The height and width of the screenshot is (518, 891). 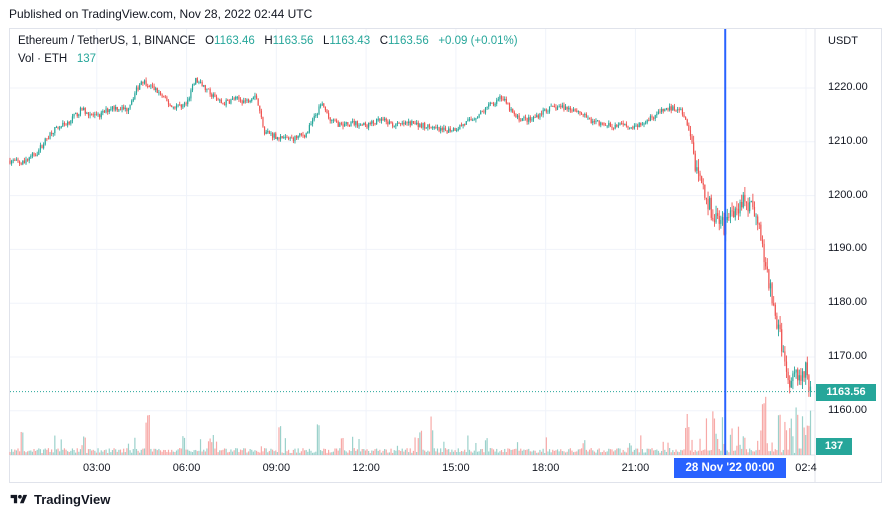 What do you see at coordinates (210, 41) in the screenshot?
I see `open-label: O` at bounding box center [210, 41].